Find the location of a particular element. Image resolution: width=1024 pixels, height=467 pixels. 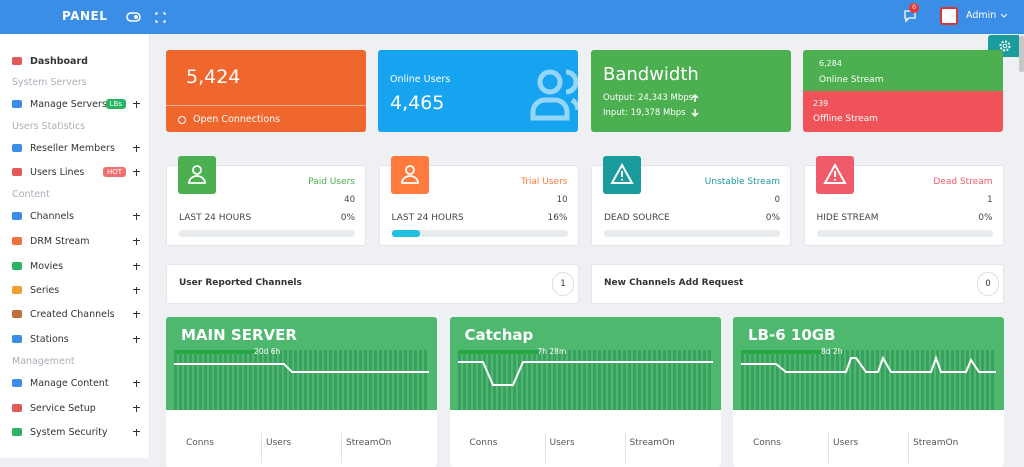

server-name: Catchap is located at coordinates (499, 335).